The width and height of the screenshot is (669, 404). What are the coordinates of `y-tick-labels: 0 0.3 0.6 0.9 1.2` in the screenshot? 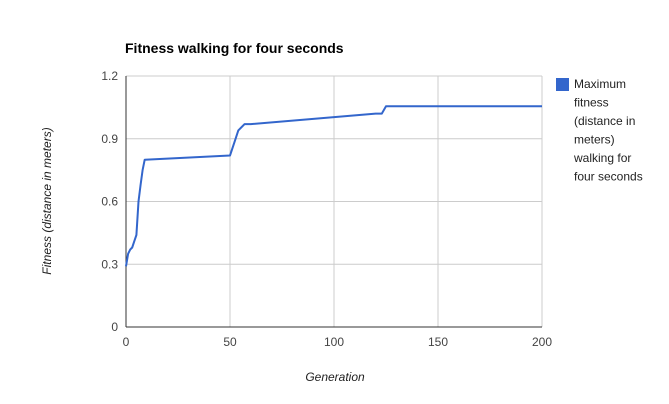 It's located at (109, 201).